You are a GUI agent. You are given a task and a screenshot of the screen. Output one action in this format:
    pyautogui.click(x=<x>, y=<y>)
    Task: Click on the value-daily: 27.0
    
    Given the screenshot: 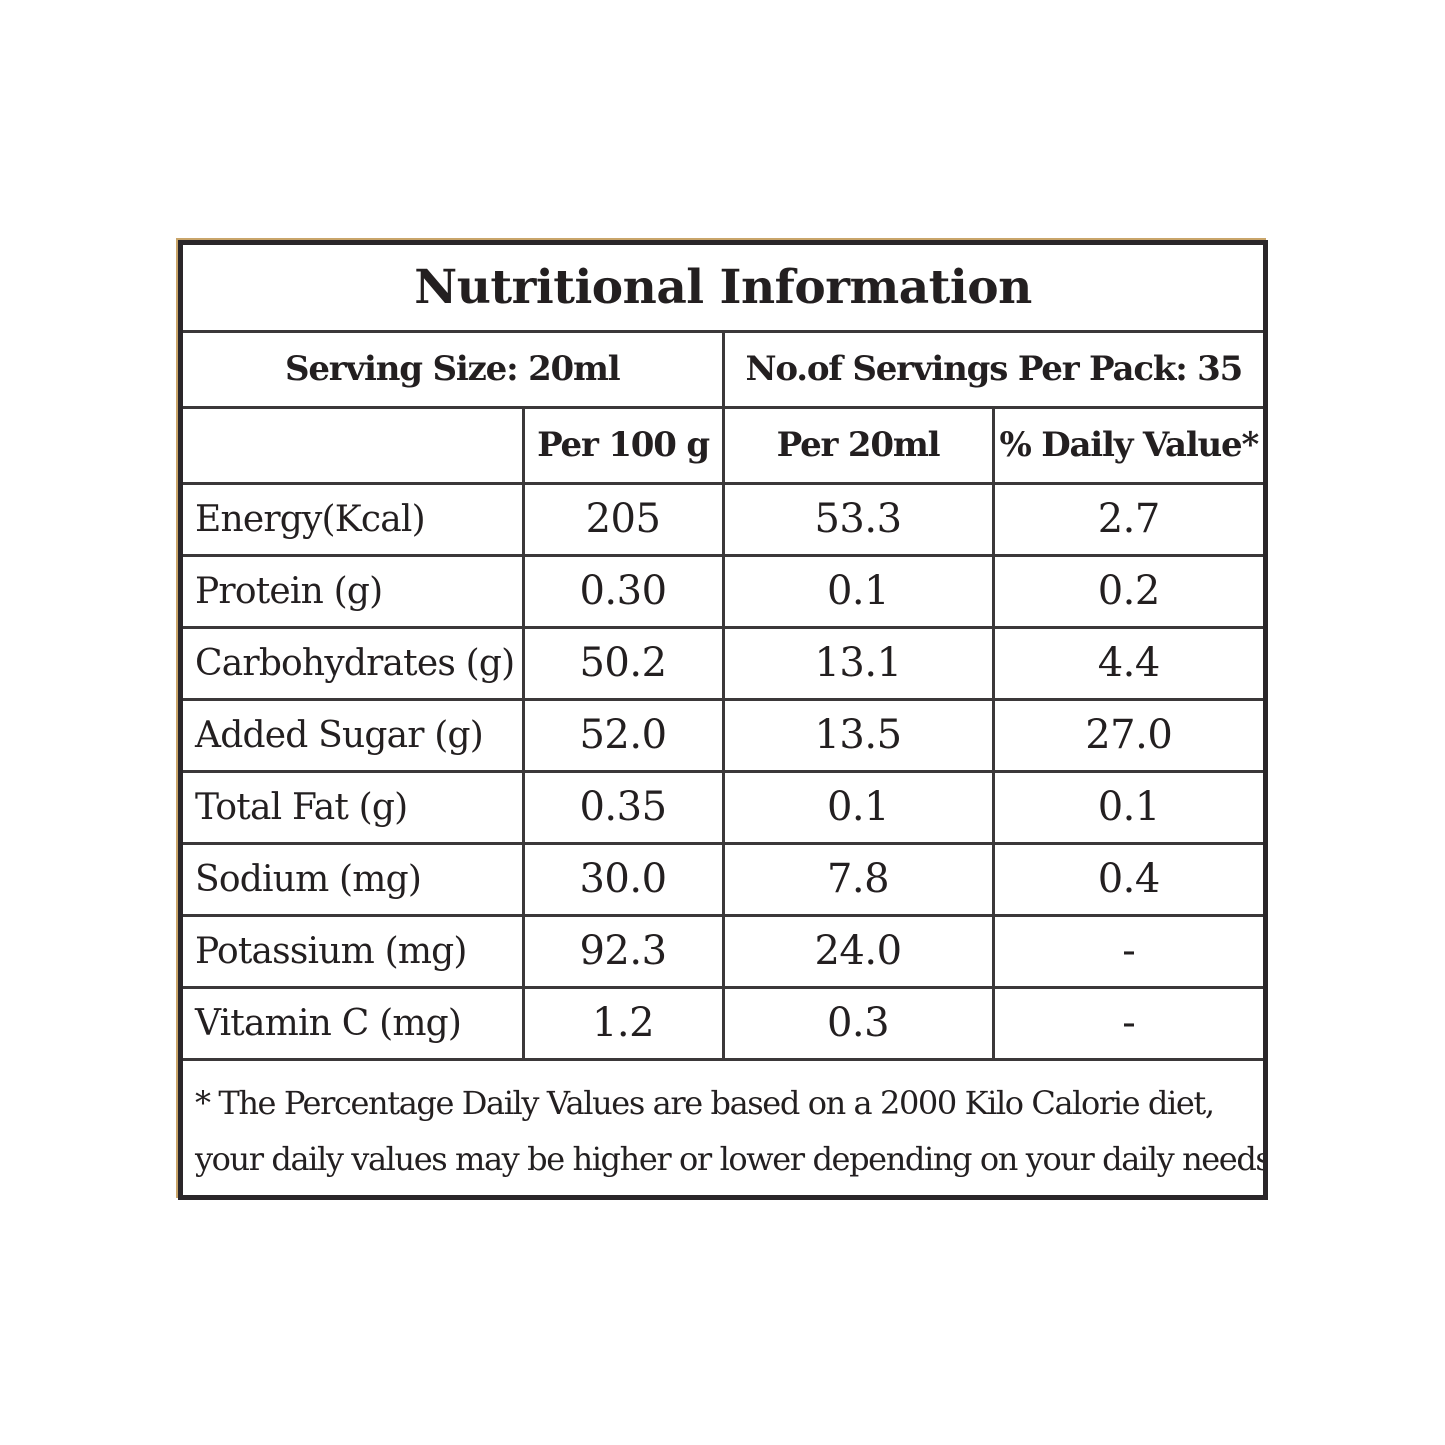 What is the action you would take?
    pyautogui.click(x=1127, y=735)
    